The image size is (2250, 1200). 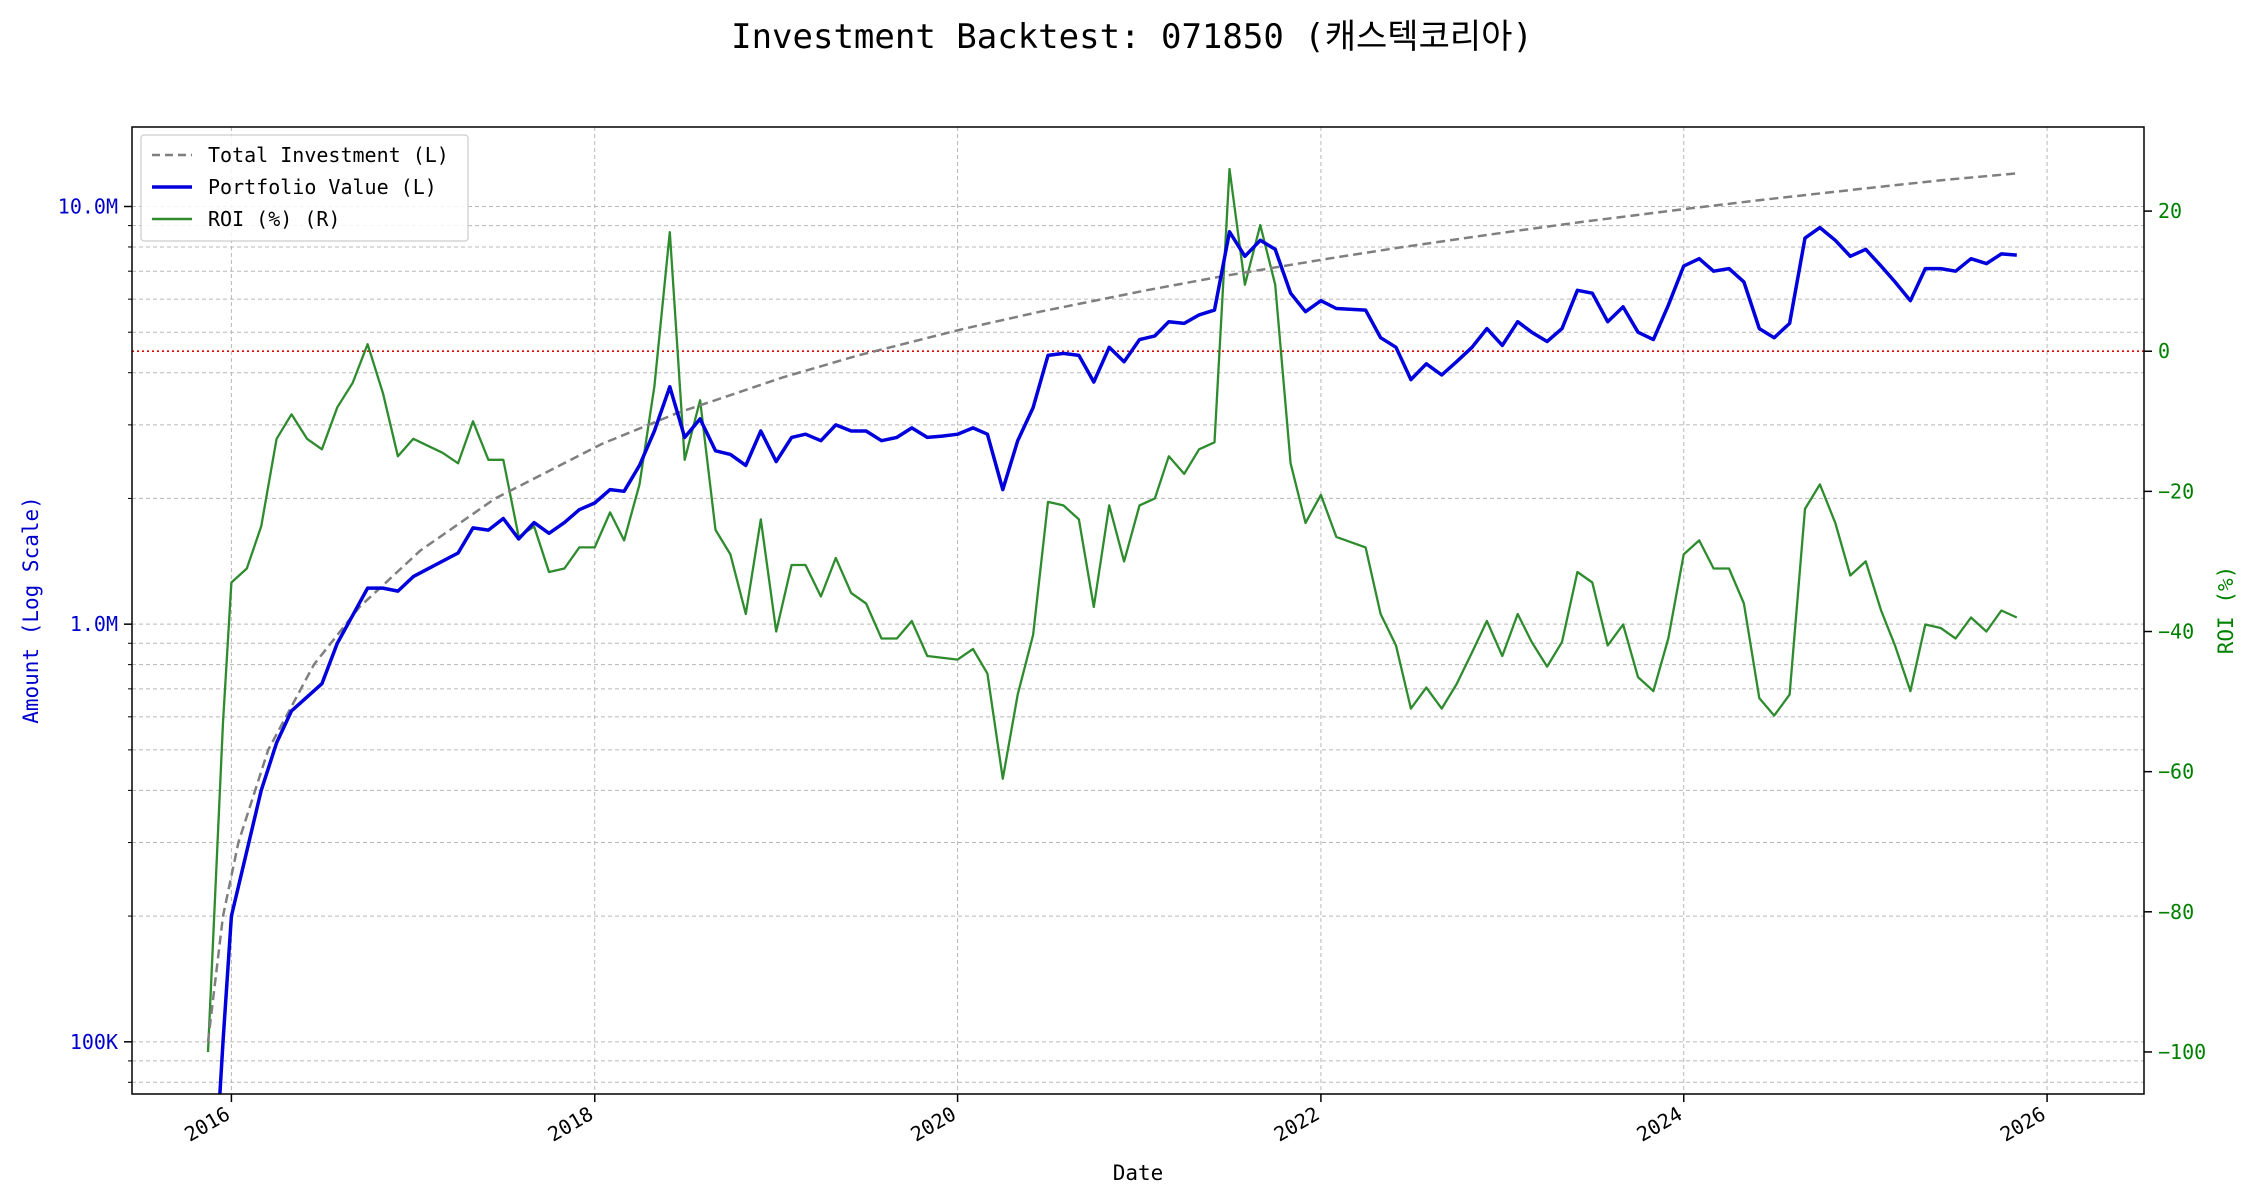 What do you see at coordinates (1660, 1124) in the screenshot?
I see `x-tick-label: 2024` at bounding box center [1660, 1124].